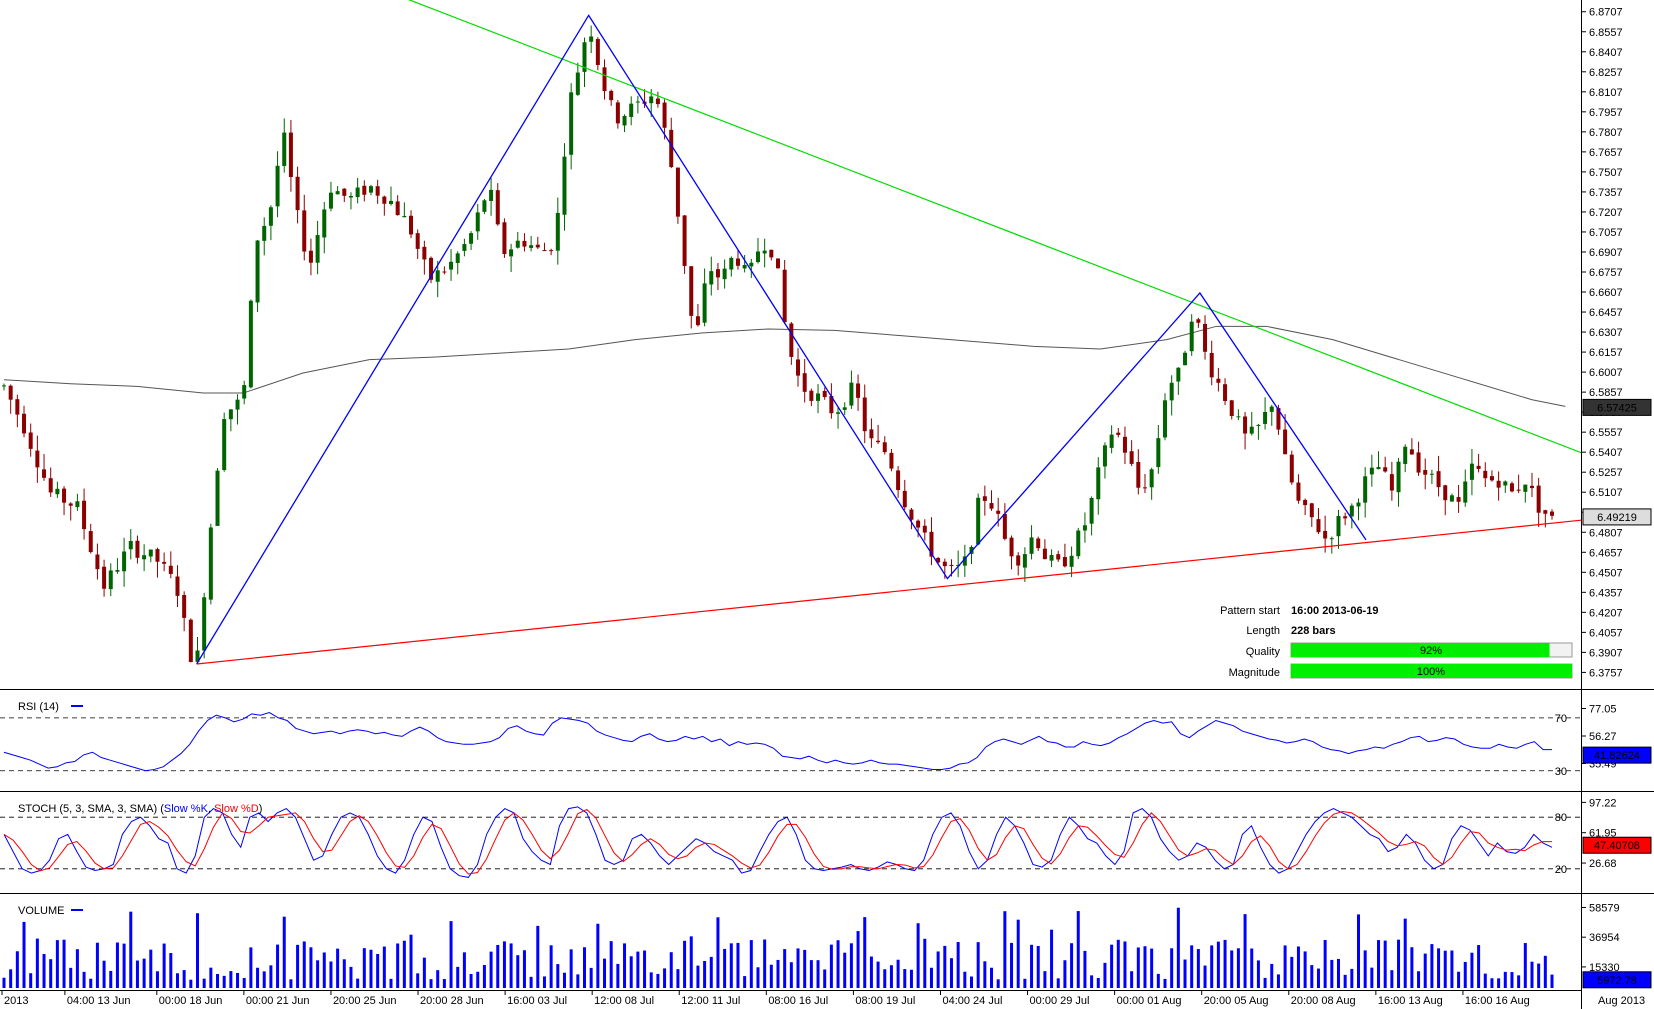 This screenshot has width=1654, height=1009. Describe the element at coordinates (1334, 611) in the screenshot. I see `pattern-start-value: 16:00 2013-06-19` at that location.